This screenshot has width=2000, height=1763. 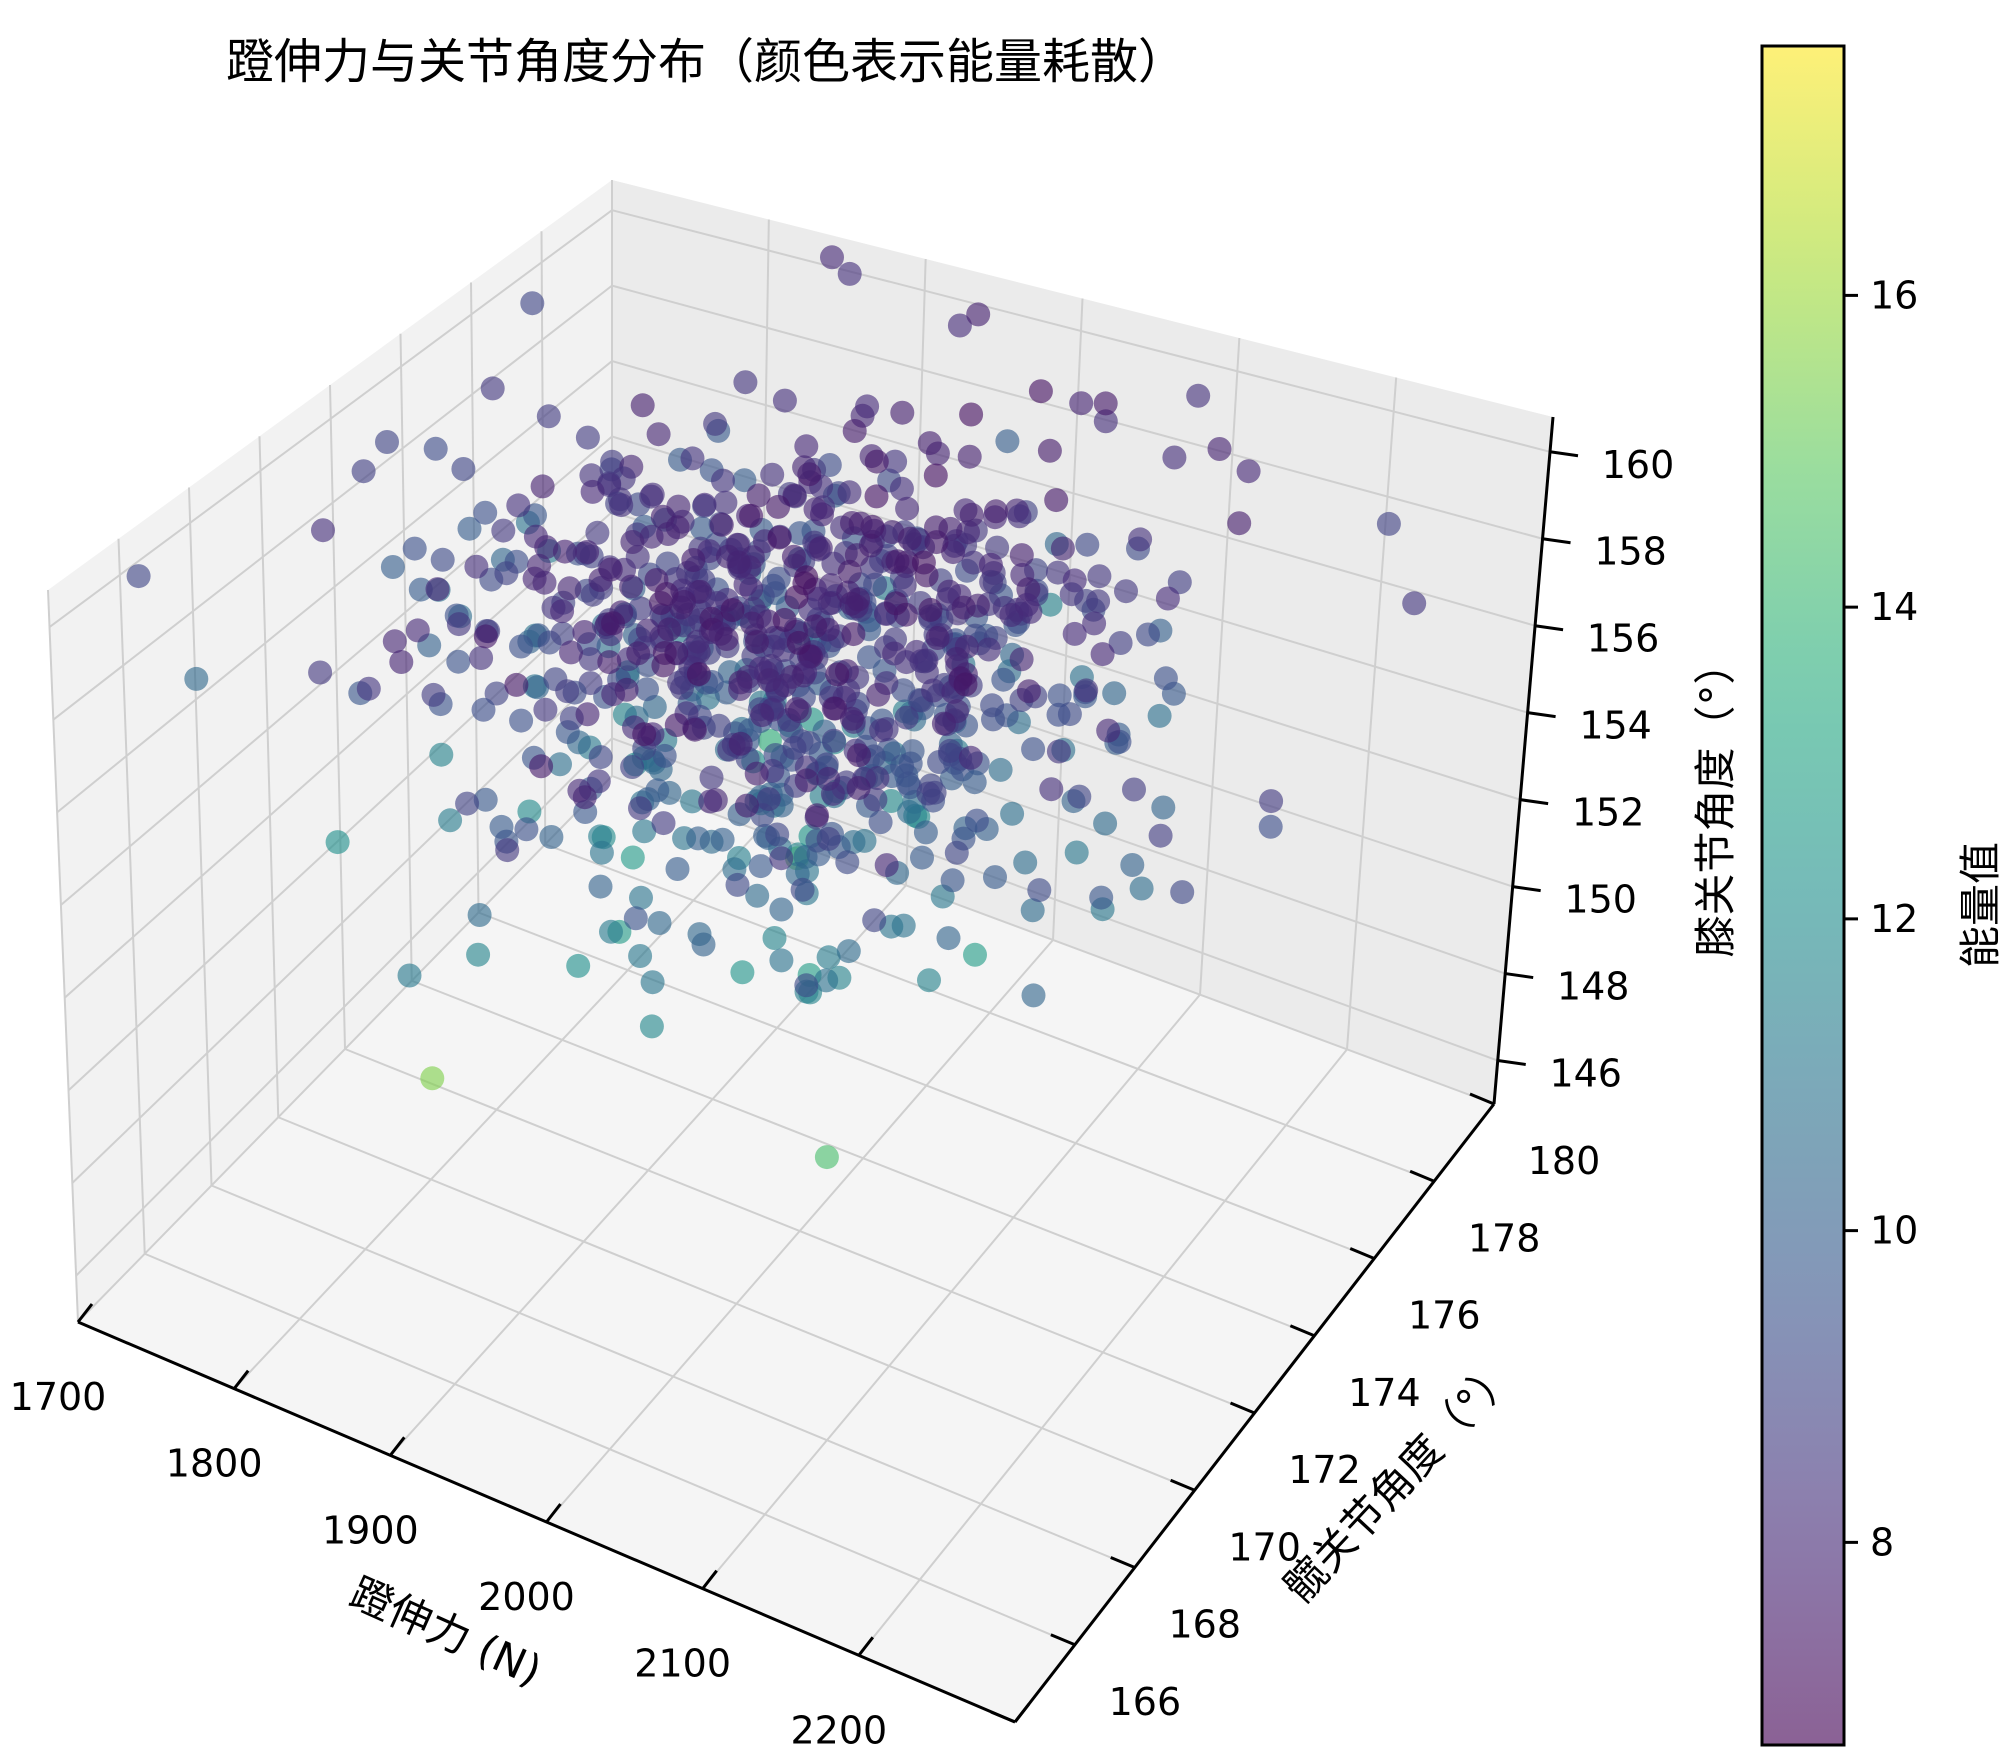 What do you see at coordinates (1526, 889) in the screenshot?
I see `z-tick-mark` at bounding box center [1526, 889].